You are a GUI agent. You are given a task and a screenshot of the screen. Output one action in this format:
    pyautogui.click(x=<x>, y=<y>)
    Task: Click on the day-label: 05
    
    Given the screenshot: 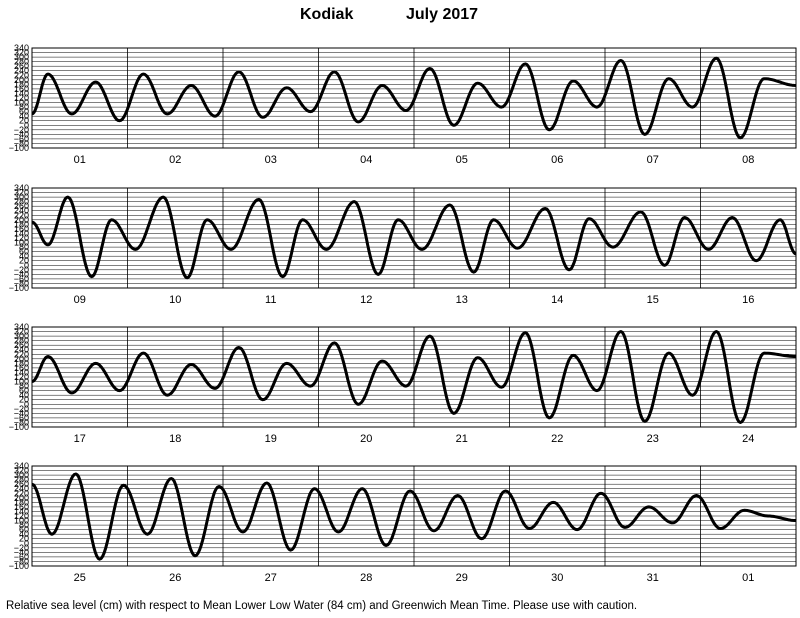 What is the action you would take?
    pyautogui.click(x=462, y=160)
    